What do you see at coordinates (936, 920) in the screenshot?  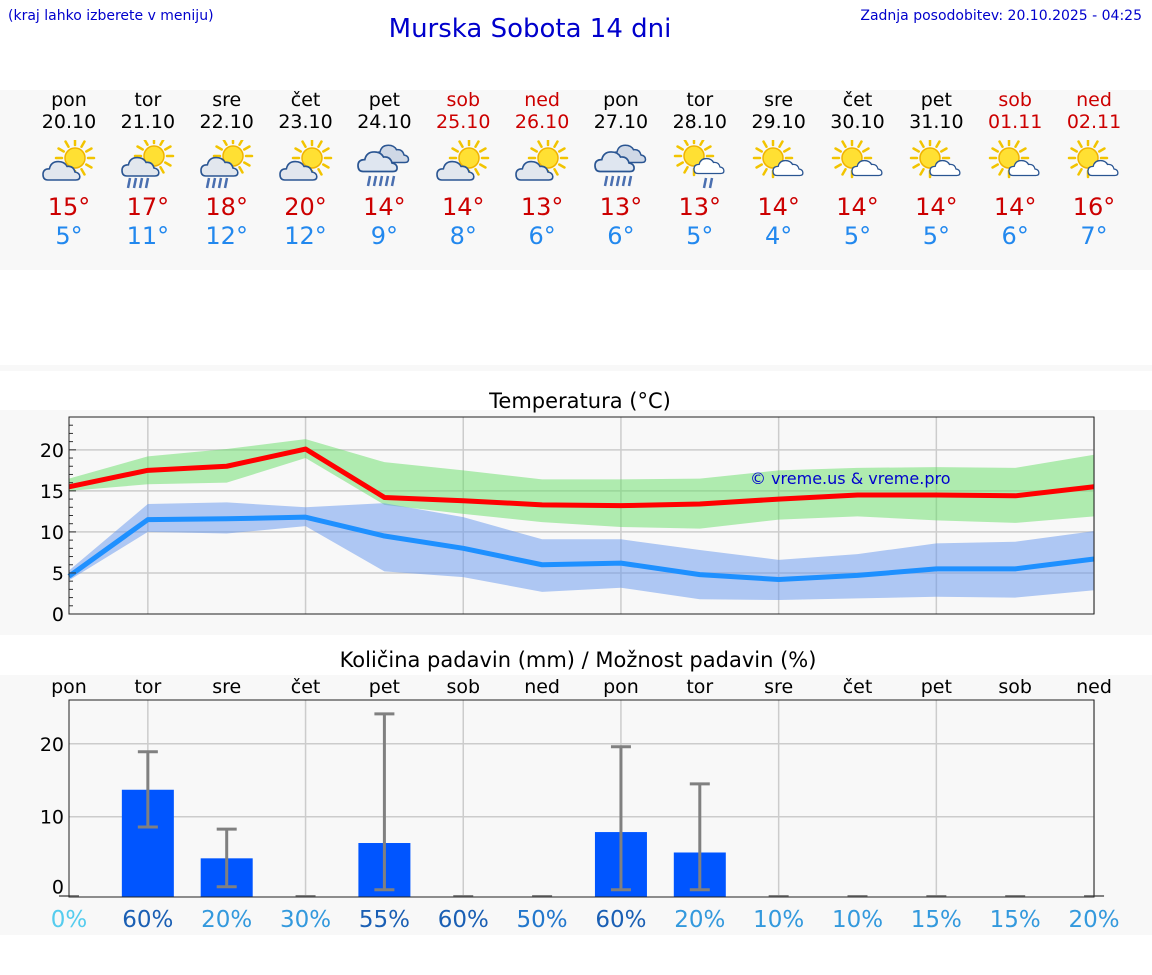 I see `precipitation-probability: 15%` at bounding box center [936, 920].